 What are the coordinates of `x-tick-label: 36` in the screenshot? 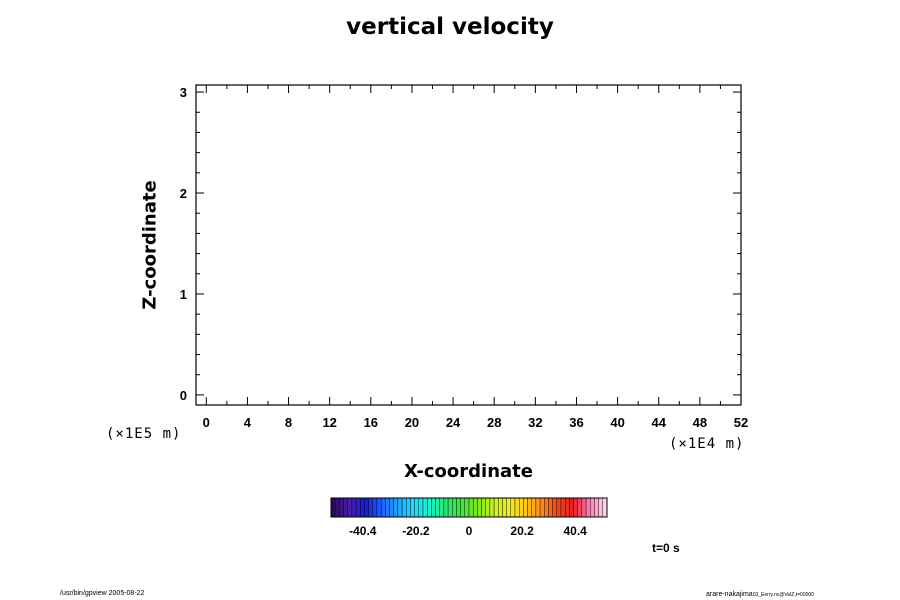 It's located at (576, 422).